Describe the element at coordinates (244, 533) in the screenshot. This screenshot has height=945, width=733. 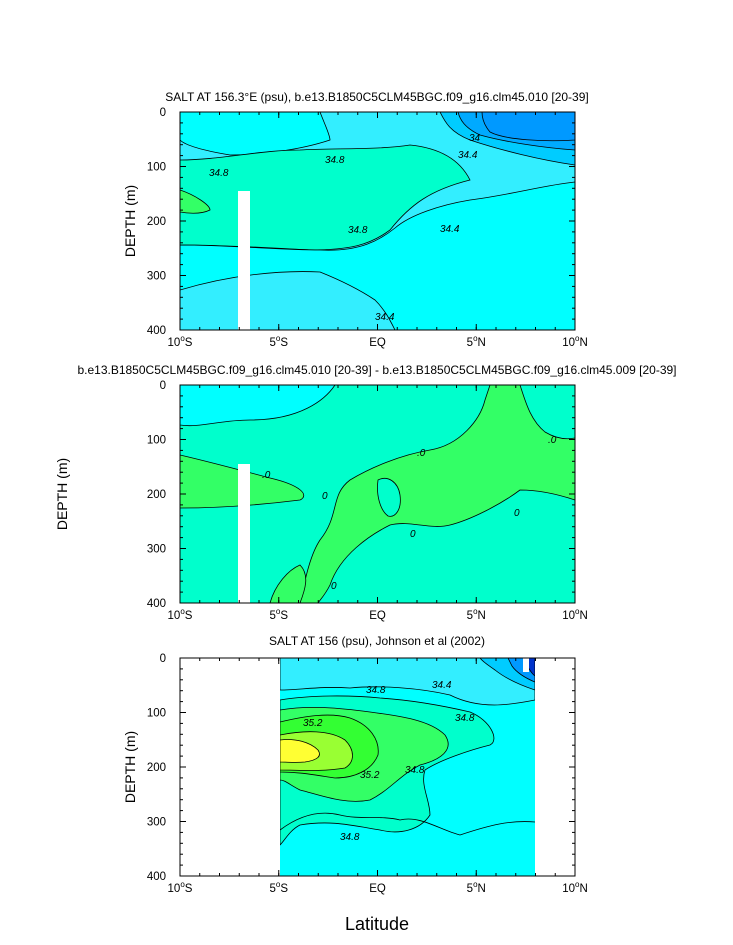
I see `panel-2-missing-data-strip` at that location.